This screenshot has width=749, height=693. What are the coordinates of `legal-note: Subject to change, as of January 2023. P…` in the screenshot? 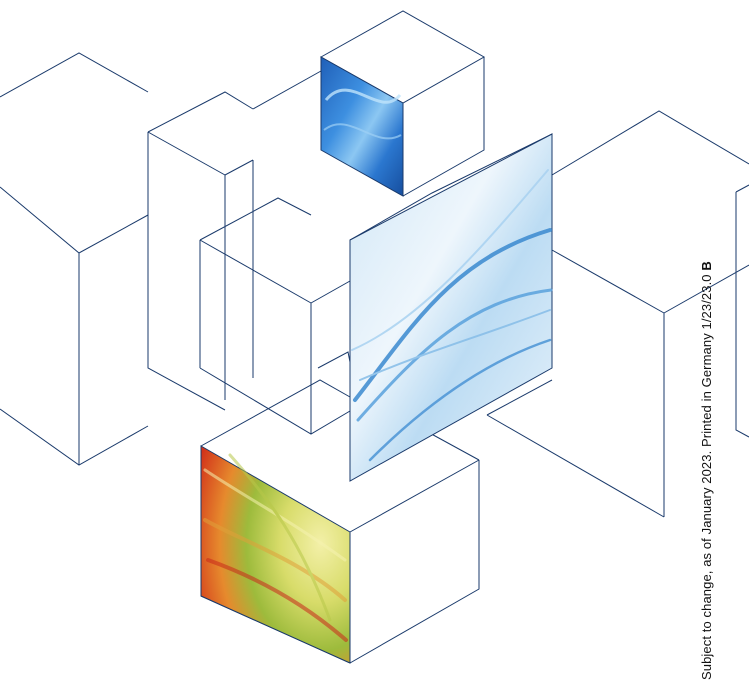 It's located at (706, 470).